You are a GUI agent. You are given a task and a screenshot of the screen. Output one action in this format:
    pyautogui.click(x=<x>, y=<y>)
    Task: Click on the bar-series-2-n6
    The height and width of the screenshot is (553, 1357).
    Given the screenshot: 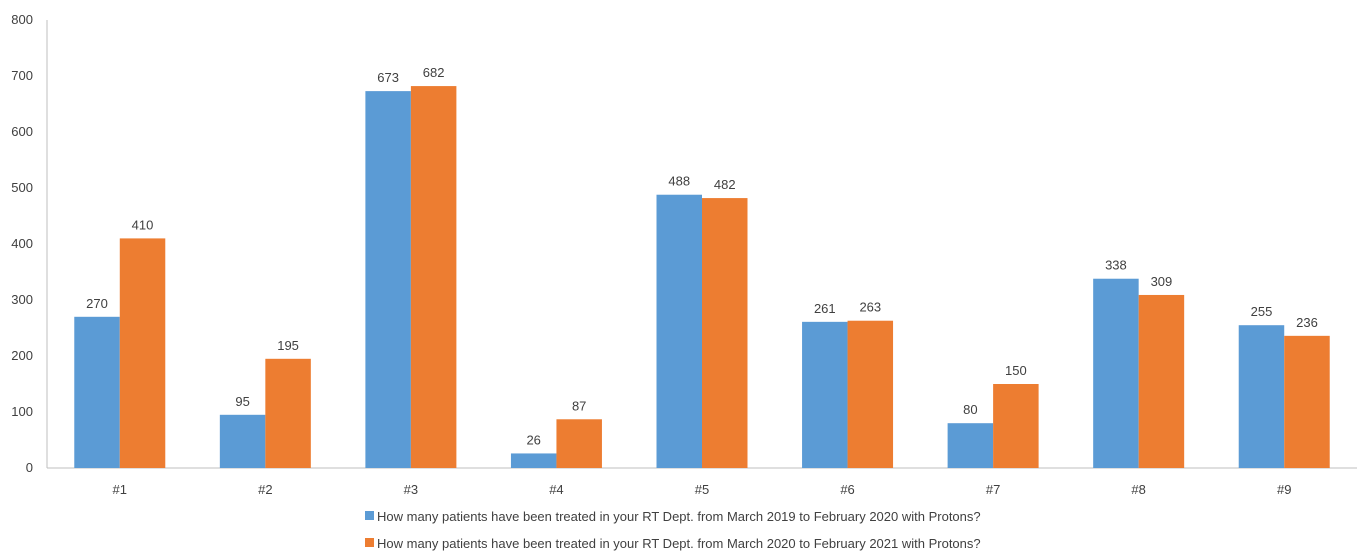 What is the action you would take?
    pyautogui.click(x=870, y=394)
    